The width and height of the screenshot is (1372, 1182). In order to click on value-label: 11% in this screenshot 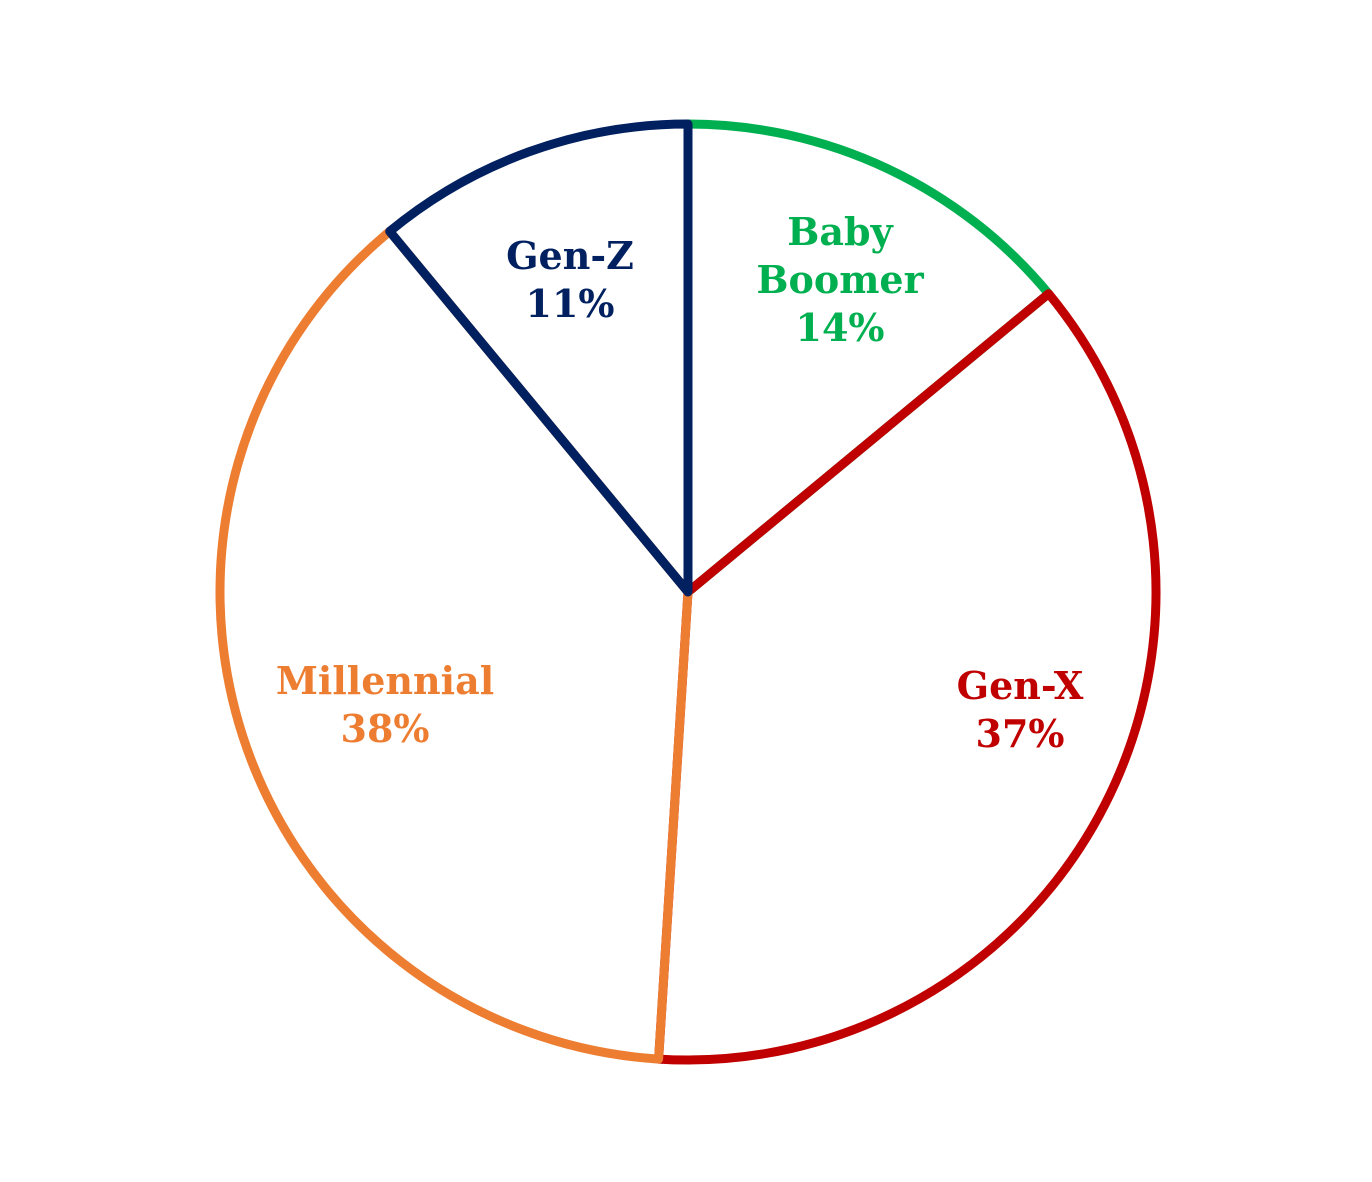, I will do `click(570, 303)`.